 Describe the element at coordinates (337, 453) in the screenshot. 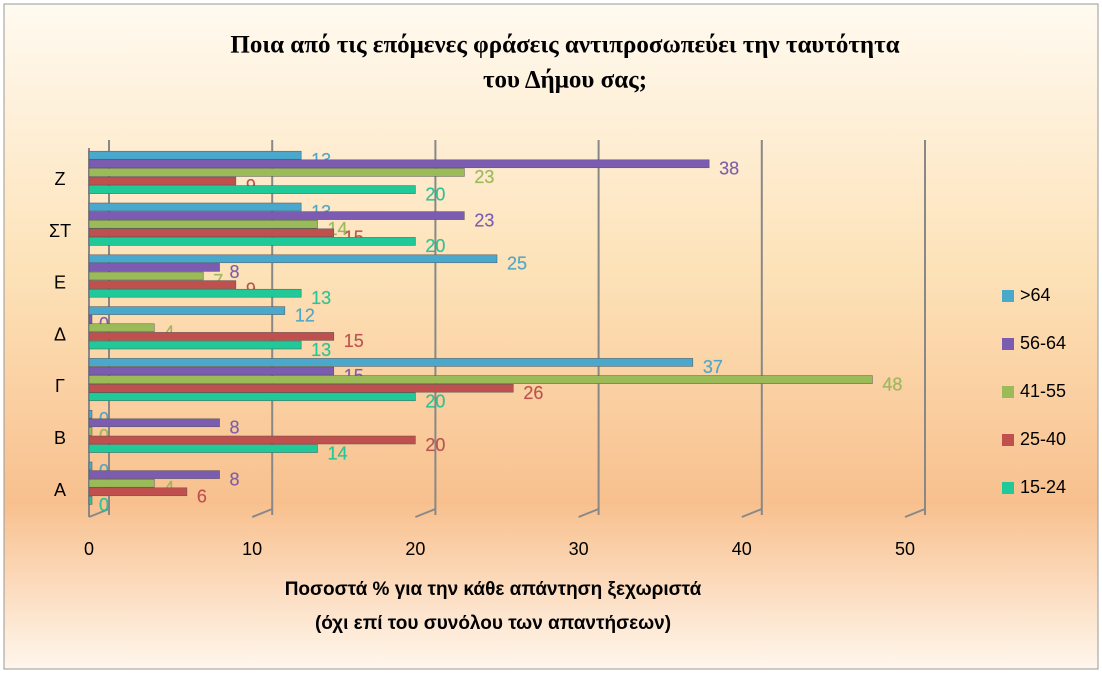

I see `data-label: 14` at that location.